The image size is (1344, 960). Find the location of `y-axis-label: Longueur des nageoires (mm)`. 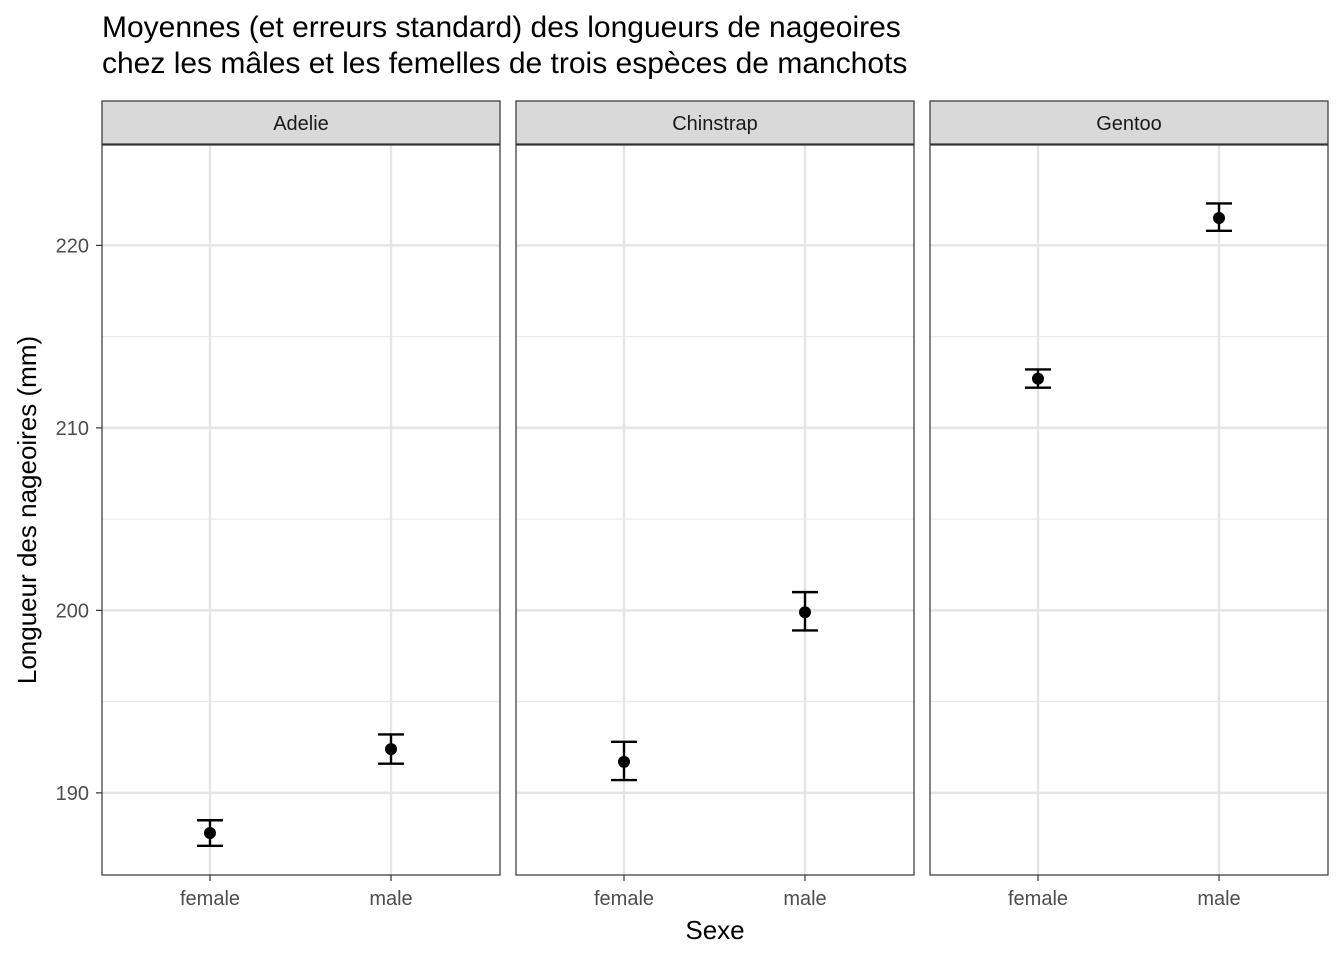

y-axis-label: Longueur des nageoires (mm) is located at coordinates (27, 510).